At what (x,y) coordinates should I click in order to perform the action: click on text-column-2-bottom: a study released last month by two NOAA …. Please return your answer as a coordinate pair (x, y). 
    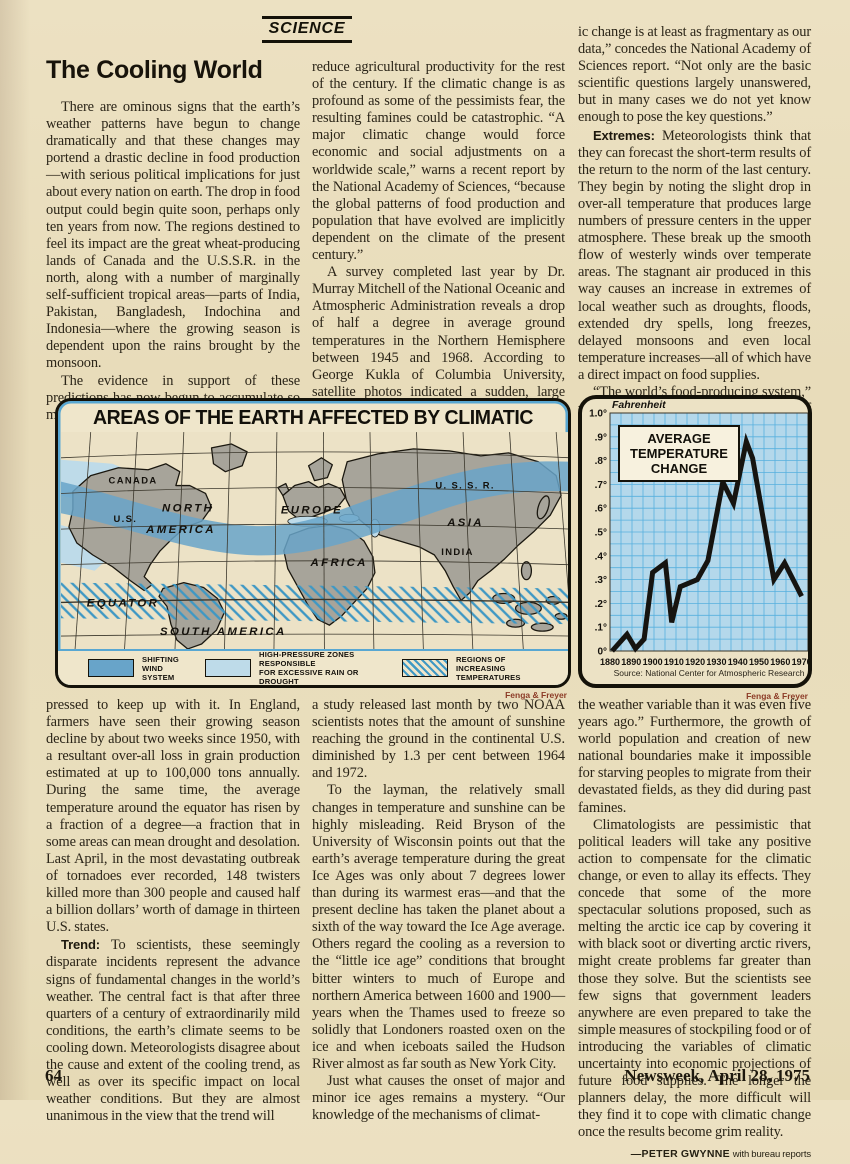
    Looking at the image, I should click on (438, 910).